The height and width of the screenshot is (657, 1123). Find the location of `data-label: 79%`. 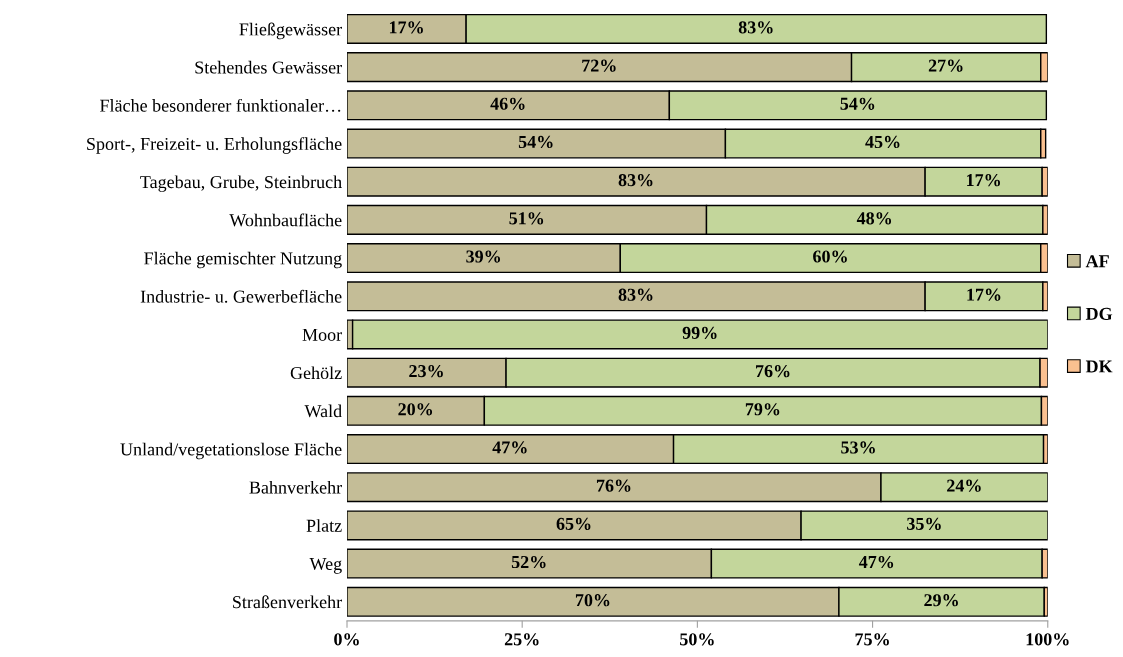

data-label: 79% is located at coordinates (762, 409).